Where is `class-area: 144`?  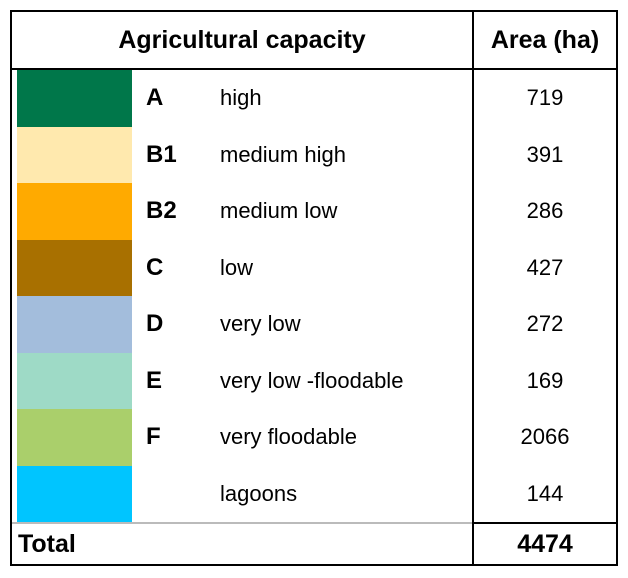
class-area: 144 is located at coordinates (545, 493).